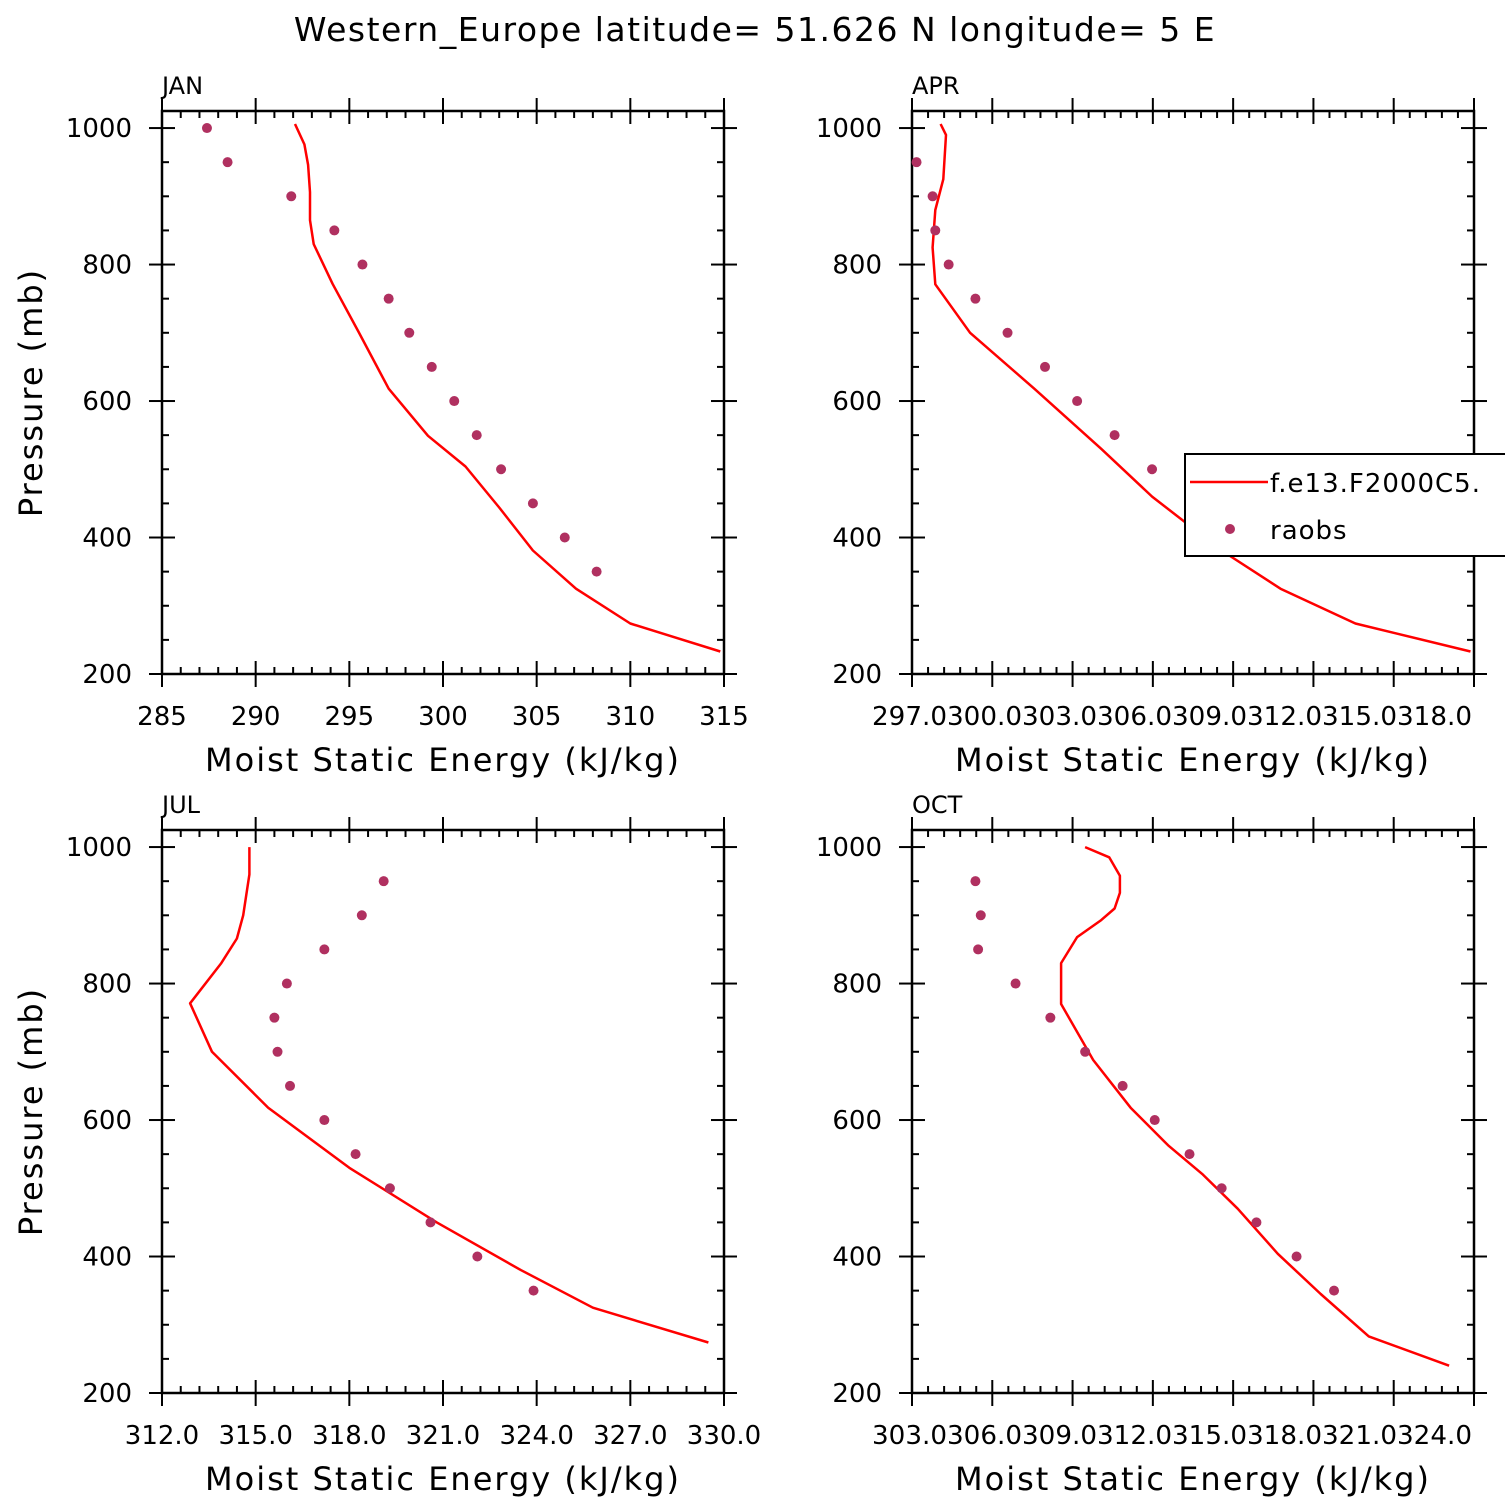  What do you see at coordinates (724, 1436) in the screenshot?
I see `x-tick-label: 330.0` at bounding box center [724, 1436].